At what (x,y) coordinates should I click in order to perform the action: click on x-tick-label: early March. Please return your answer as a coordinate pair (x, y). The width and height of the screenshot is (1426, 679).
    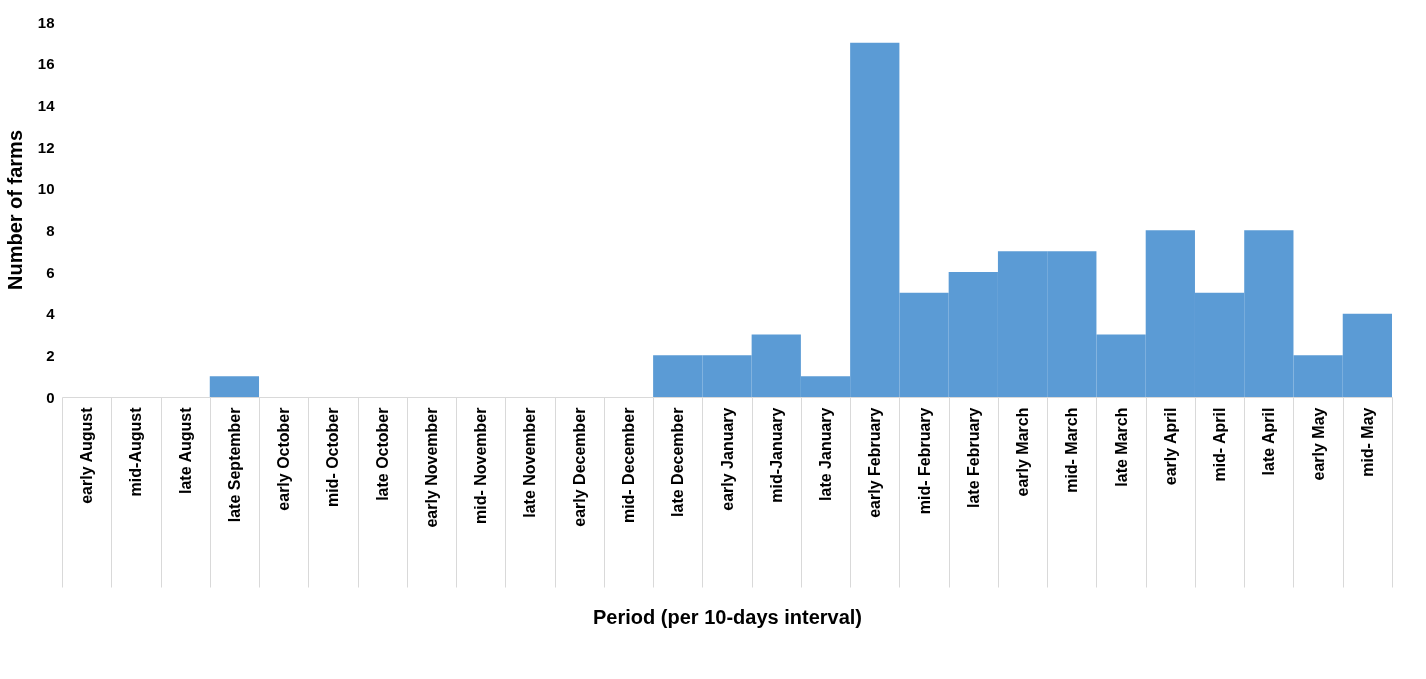
    Looking at the image, I should click on (1023, 452).